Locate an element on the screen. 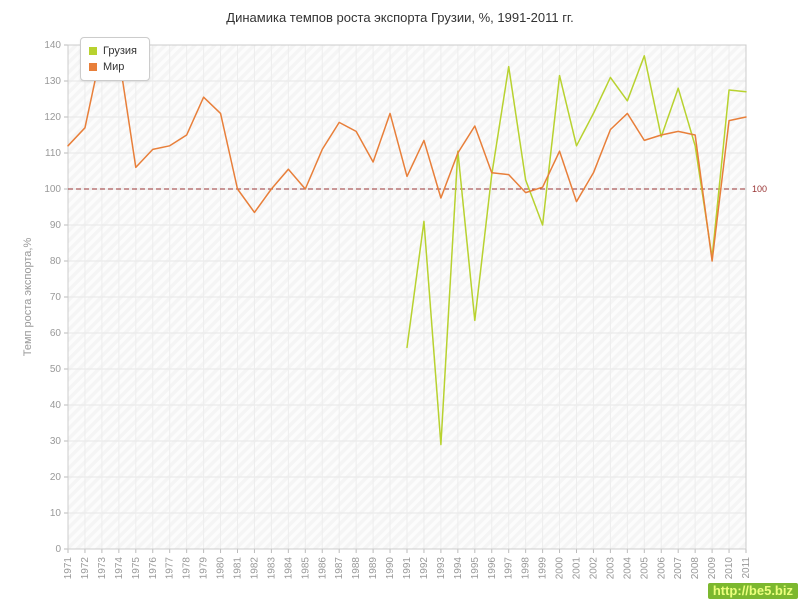 This screenshot has width=800, height=600. x-tick-label: 1981 is located at coordinates (238, 568).